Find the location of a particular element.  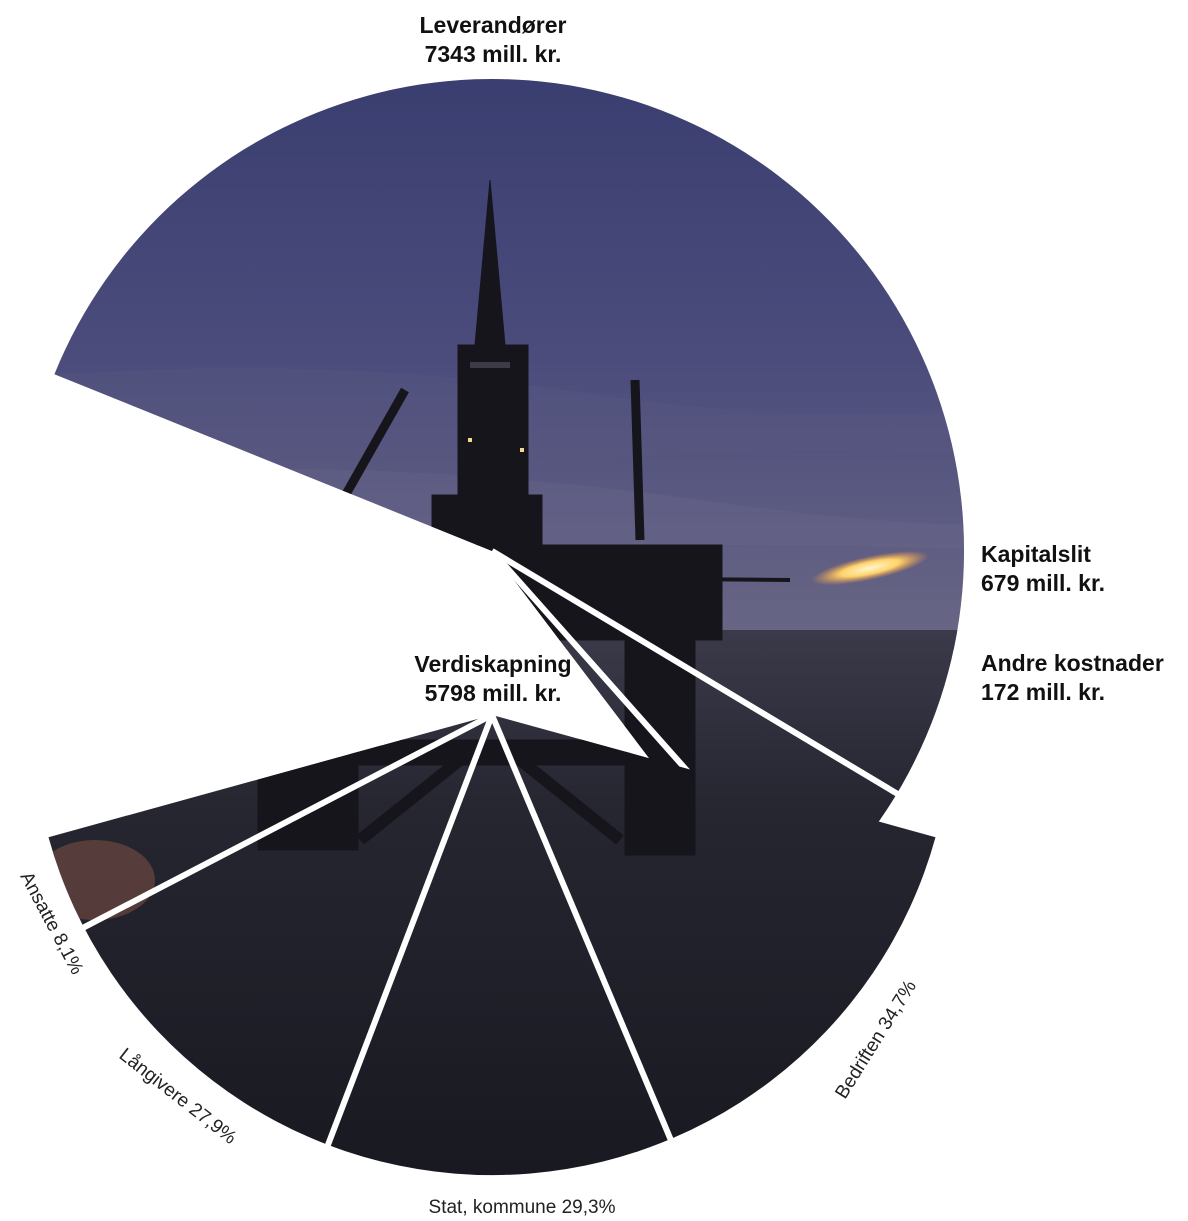

slice-value-verdiskapning: 5798 mill. kr. is located at coordinates (493, 693).